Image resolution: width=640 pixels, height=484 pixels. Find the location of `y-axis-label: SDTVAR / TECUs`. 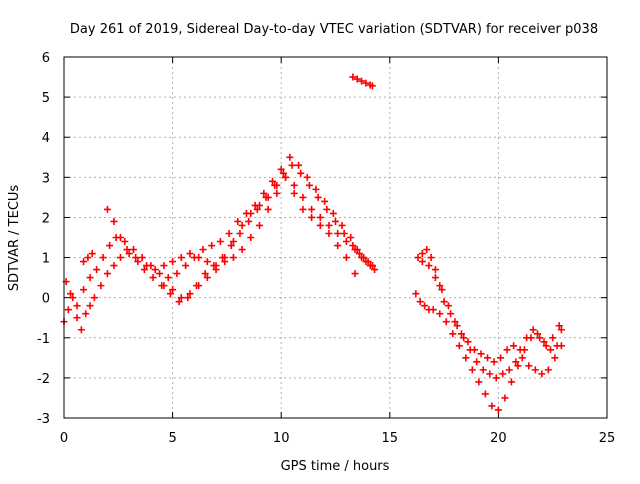

y-axis-label: SDTVAR / TECUs is located at coordinates (14, 238).